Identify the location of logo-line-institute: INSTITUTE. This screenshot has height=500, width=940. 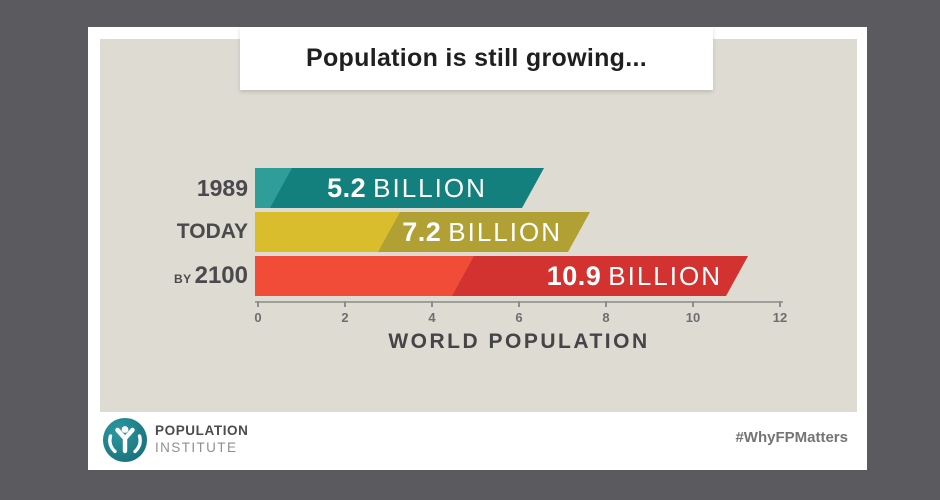
(196, 447).